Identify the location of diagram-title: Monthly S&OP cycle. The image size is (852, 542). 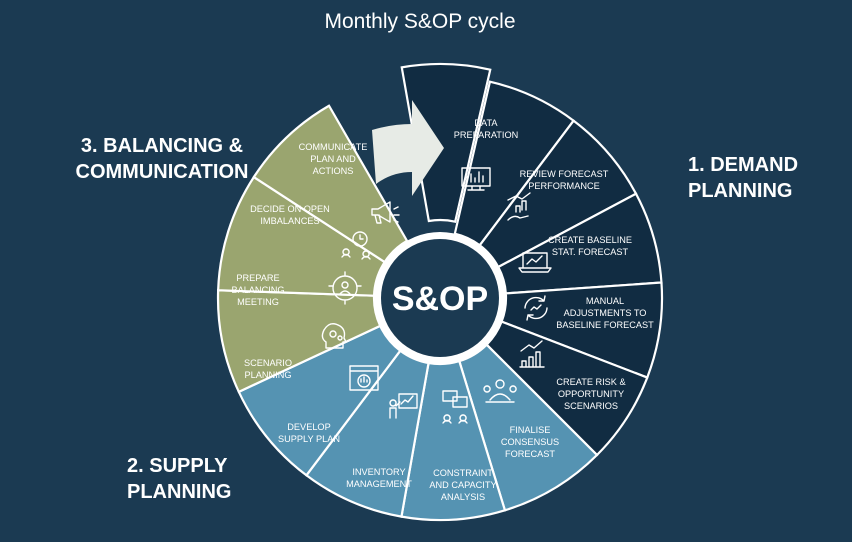
(420, 21).